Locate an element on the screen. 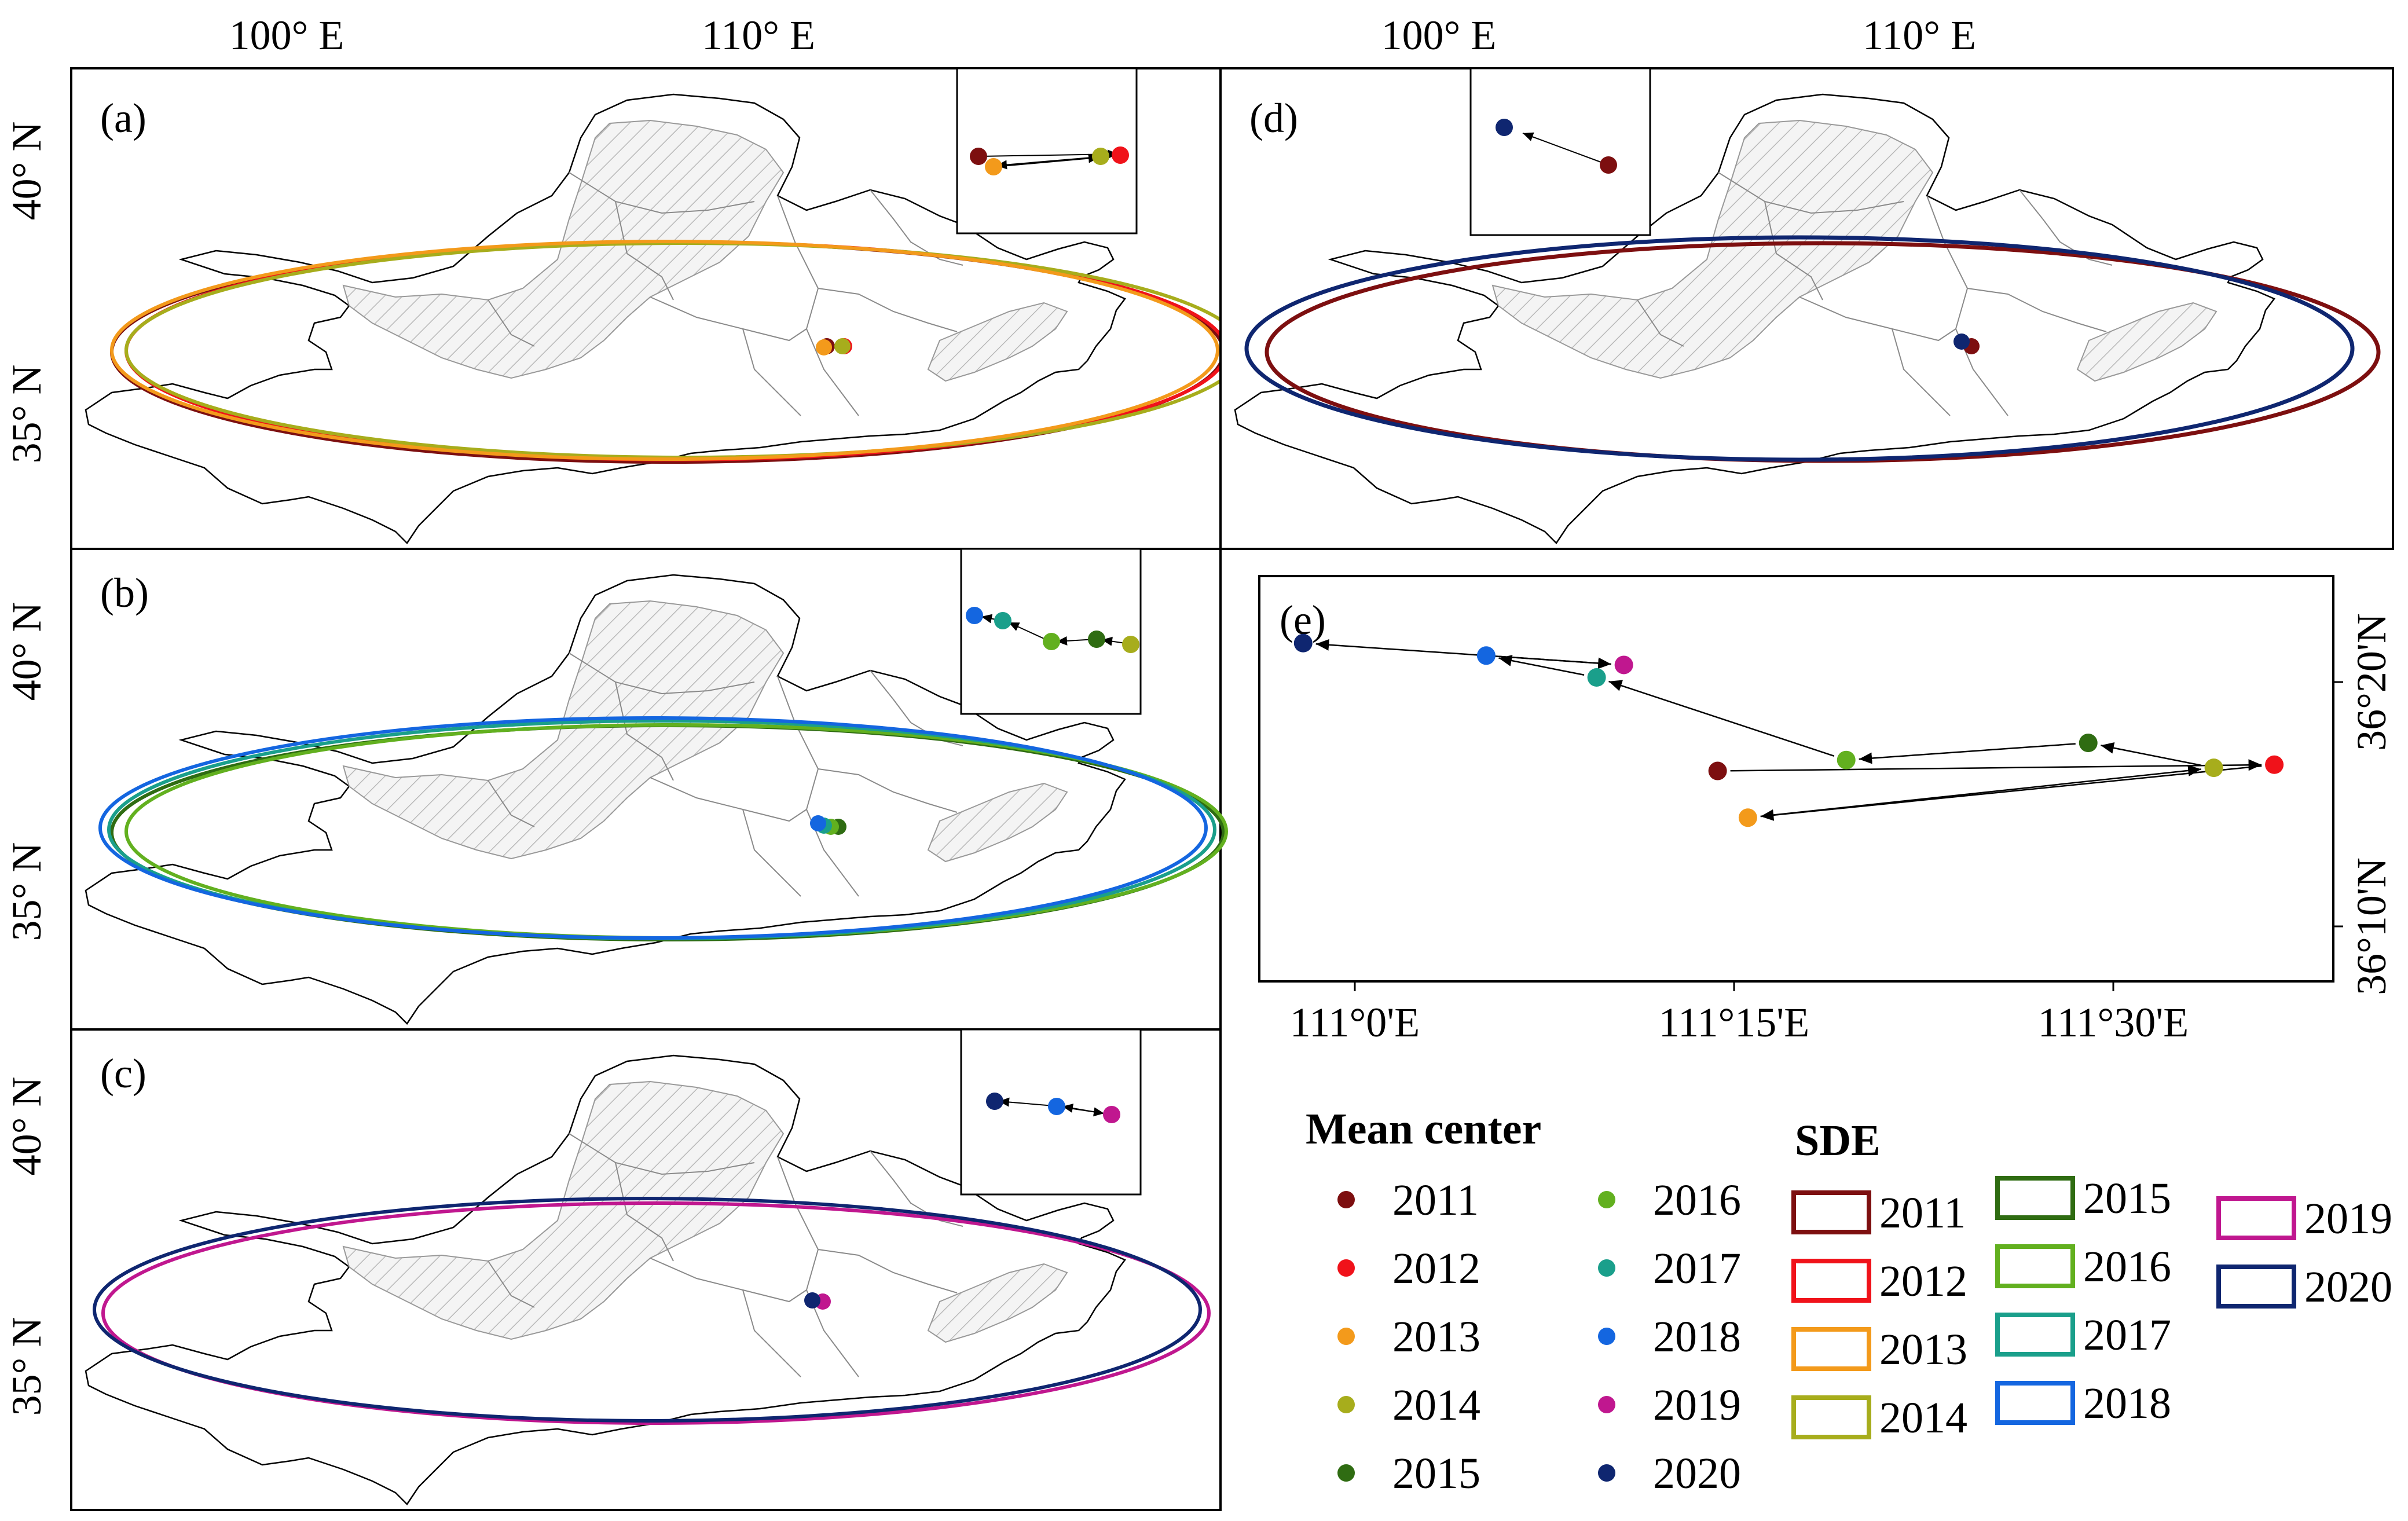 This screenshot has width=2408, height=1521. trajectory-points is located at coordinates (1789, 730).